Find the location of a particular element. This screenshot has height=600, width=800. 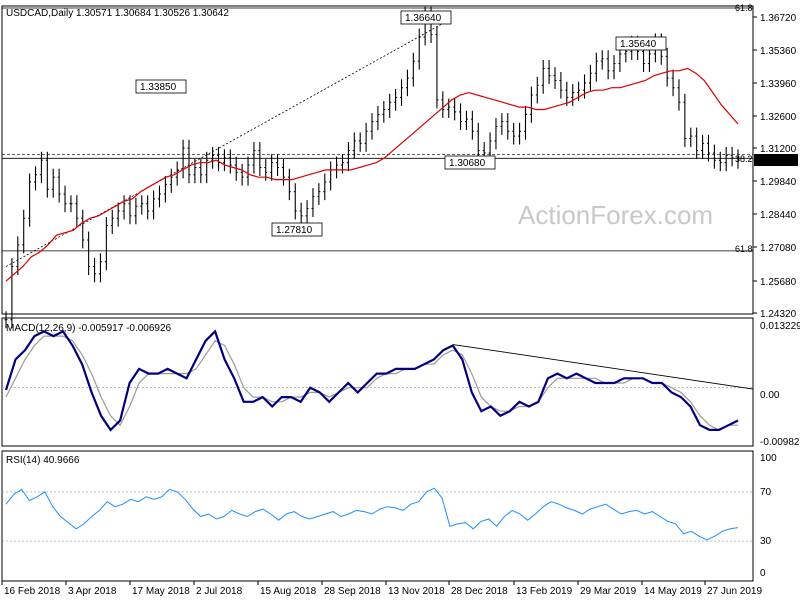

annotation-label: 1.35640 is located at coordinates (638, 44).